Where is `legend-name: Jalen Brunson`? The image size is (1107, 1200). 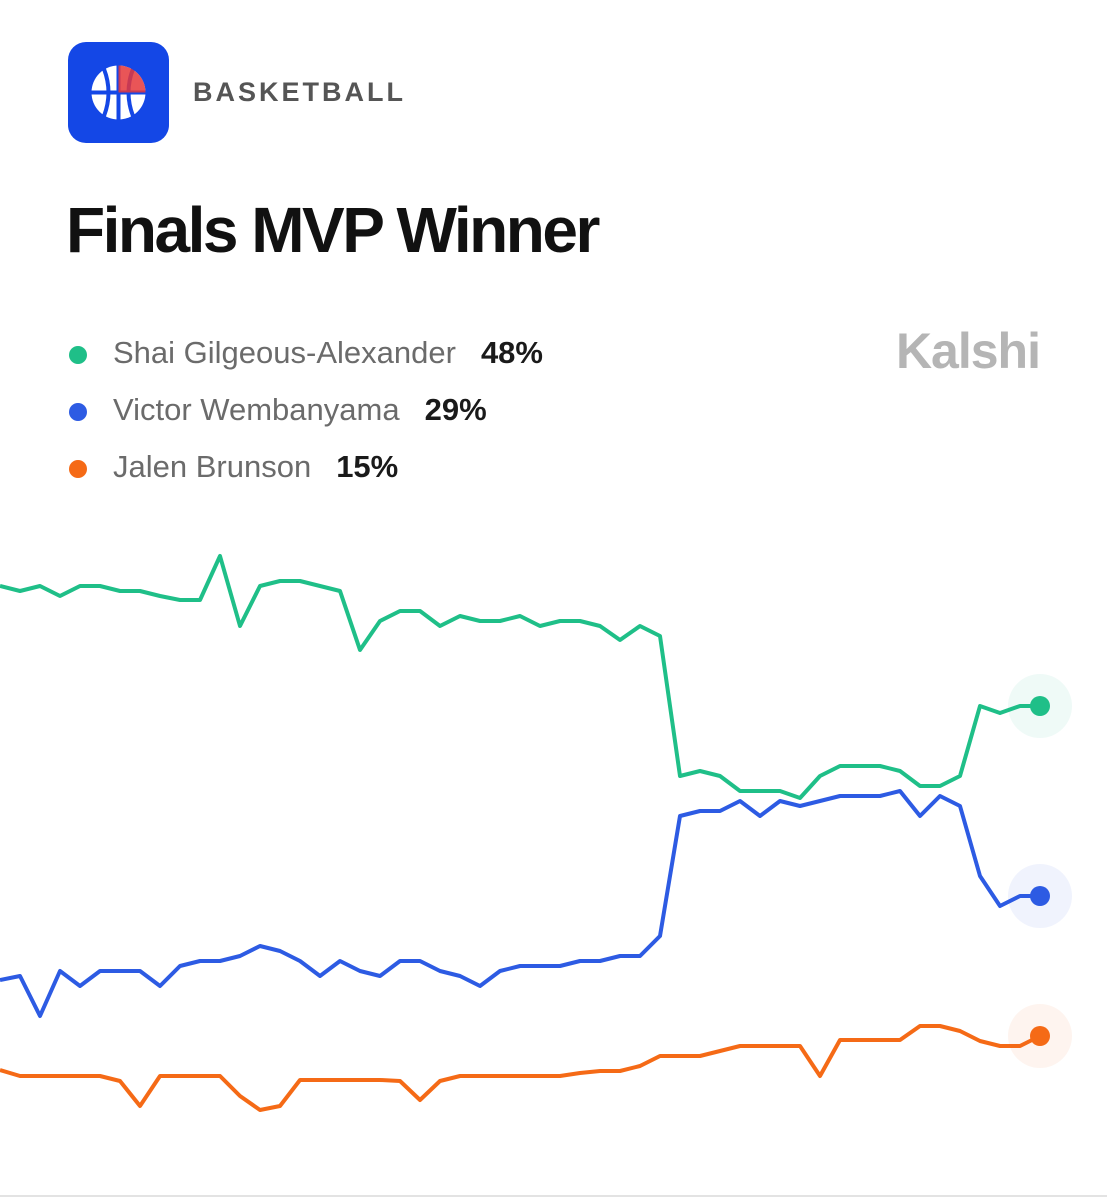
legend-name: Jalen Brunson is located at coordinates (212, 466).